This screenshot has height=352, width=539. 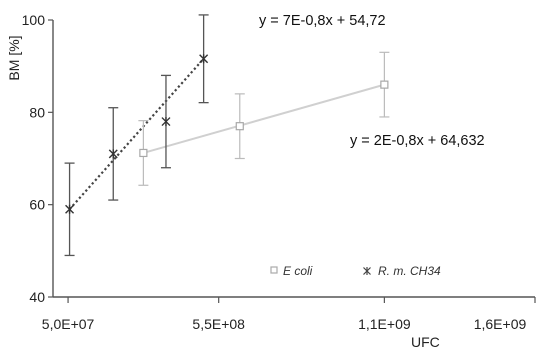 I want to click on y-tick-label: 80, so click(x=37, y=112).